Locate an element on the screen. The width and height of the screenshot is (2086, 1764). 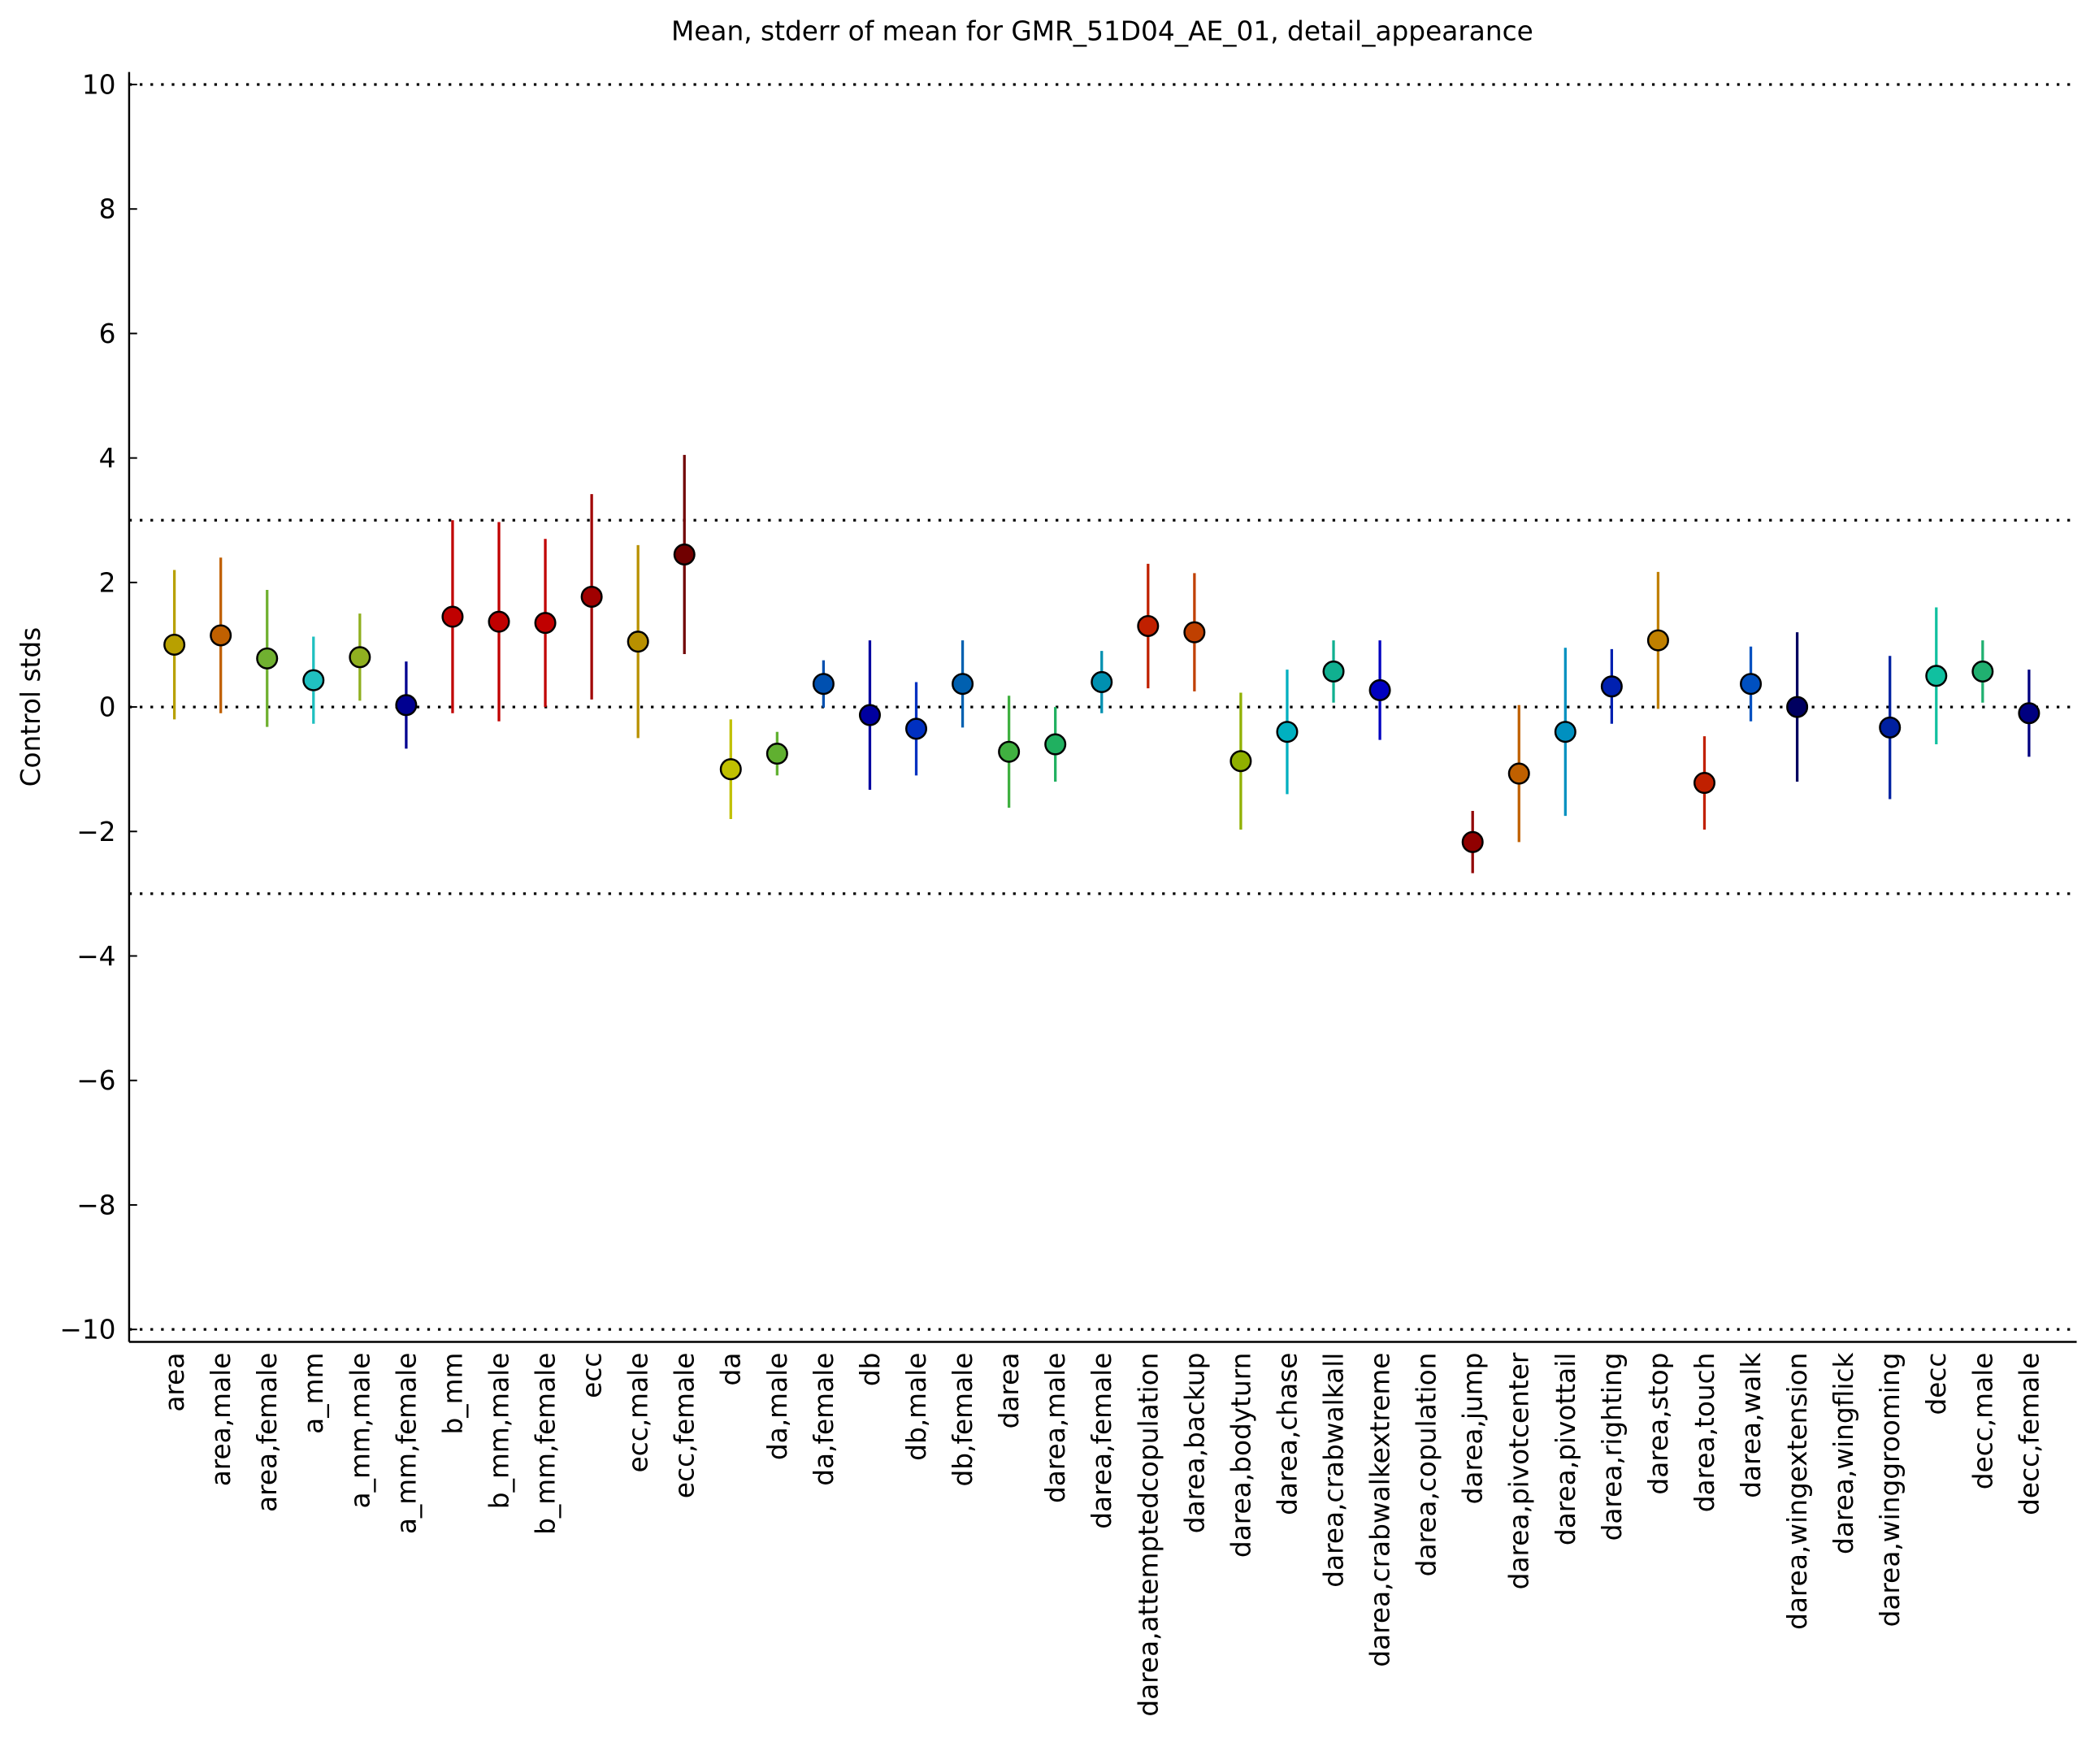
x-tick-label: darea,female is located at coordinates (1101, 1441).